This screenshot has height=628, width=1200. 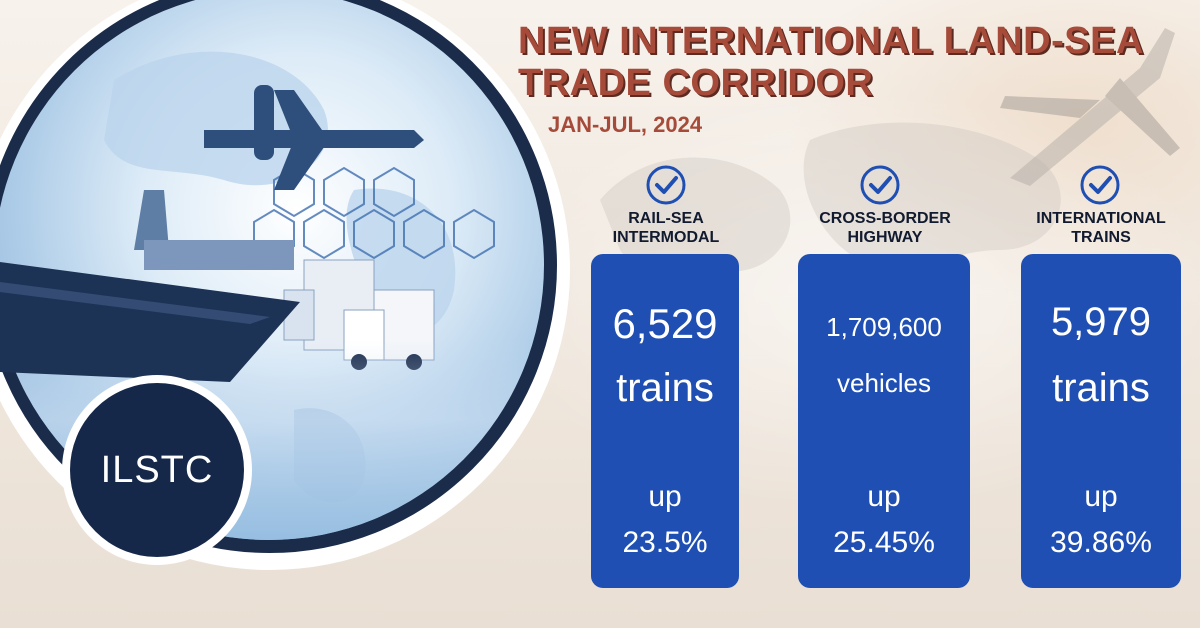 What do you see at coordinates (885, 237) in the screenshot?
I see `label-line: HIGHWAY` at bounding box center [885, 237].